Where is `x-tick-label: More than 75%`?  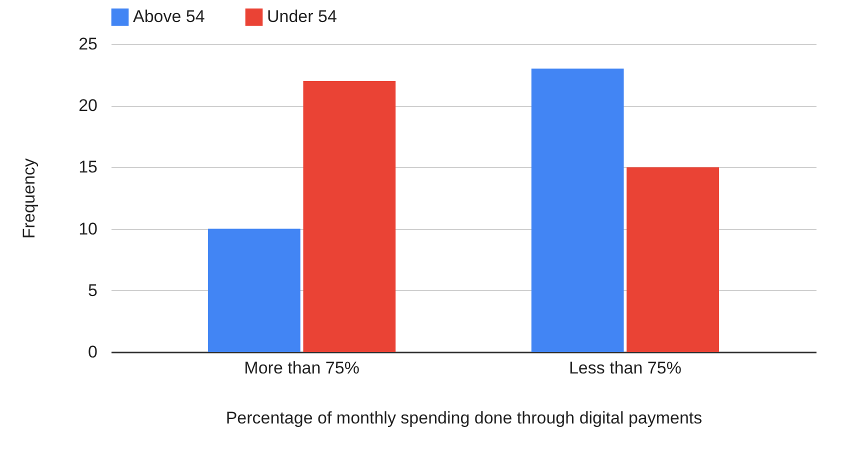
x-tick-label: More than 75% is located at coordinates (302, 368).